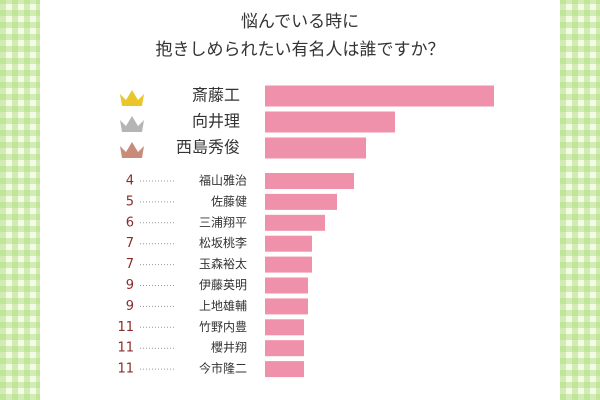 The height and width of the screenshot is (400, 600). I want to click on category-label: 向井理, so click(216, 121).